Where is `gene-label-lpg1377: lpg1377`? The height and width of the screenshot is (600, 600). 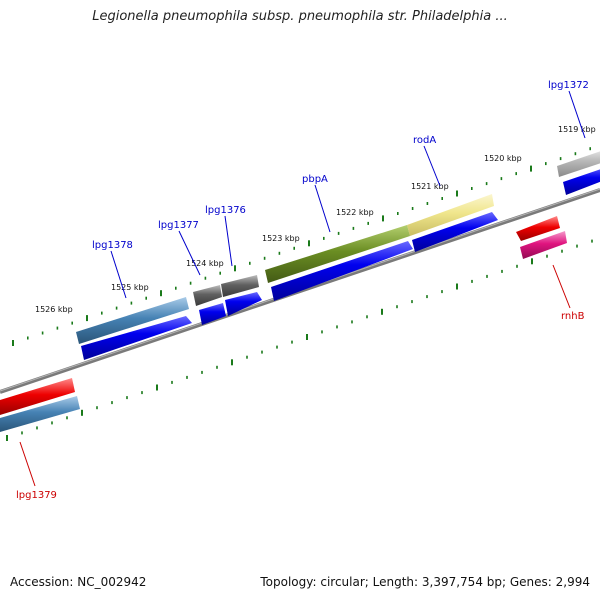 gene-label-lpg1377: lpg1377 is located at coordinates (178, 225).